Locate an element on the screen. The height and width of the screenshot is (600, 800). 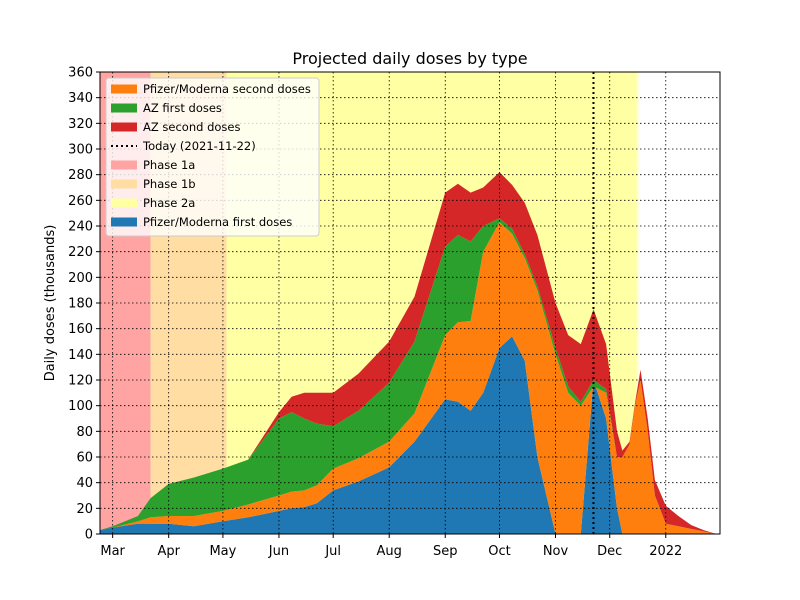
legend-label: Phase 1a is located at coordinates (169, 165).